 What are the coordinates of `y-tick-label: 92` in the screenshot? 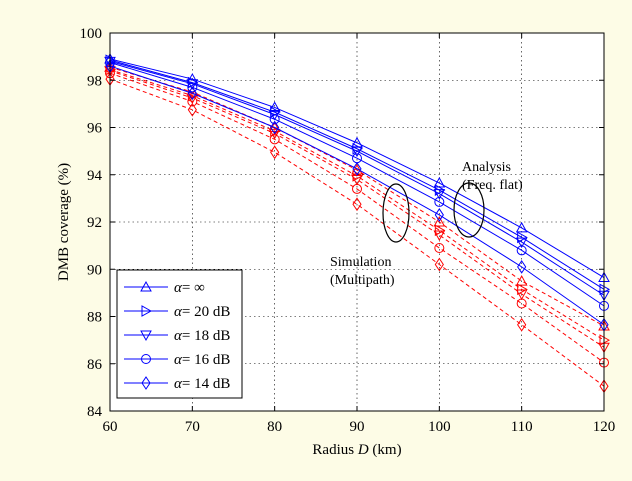 It's located at (94, 223).